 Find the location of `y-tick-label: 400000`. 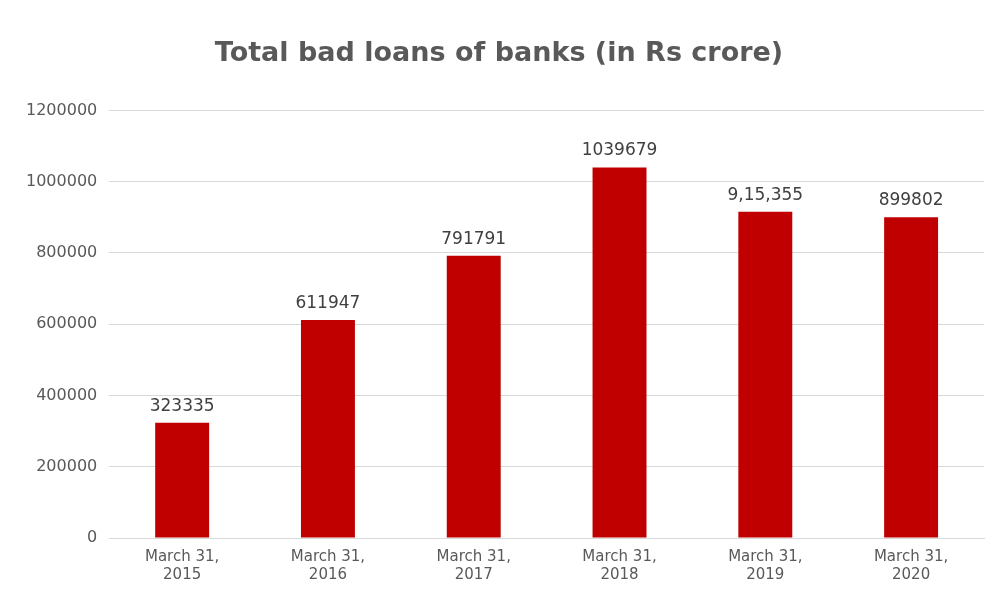

y-tick-label: 400000 is located at coordinates (67, 394).